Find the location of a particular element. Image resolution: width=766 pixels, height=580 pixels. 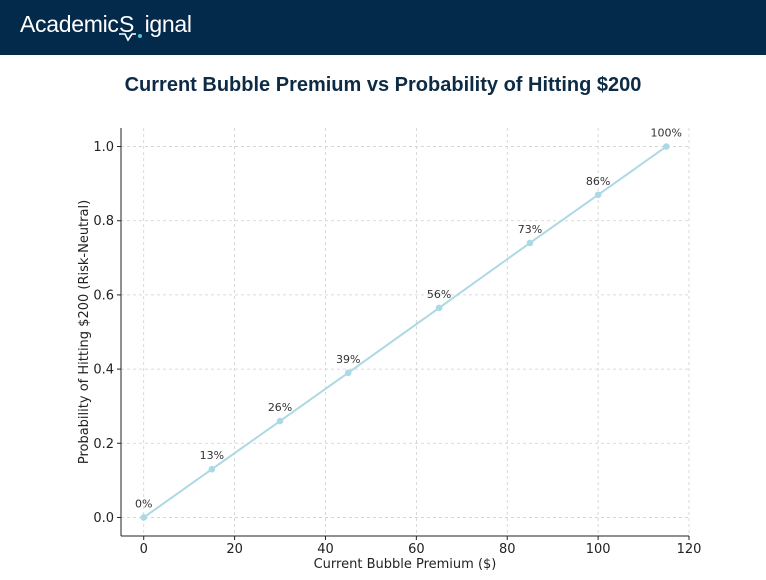

x-axis-label: Current Bubble Premium ($) is located at coordinates (405, 564).